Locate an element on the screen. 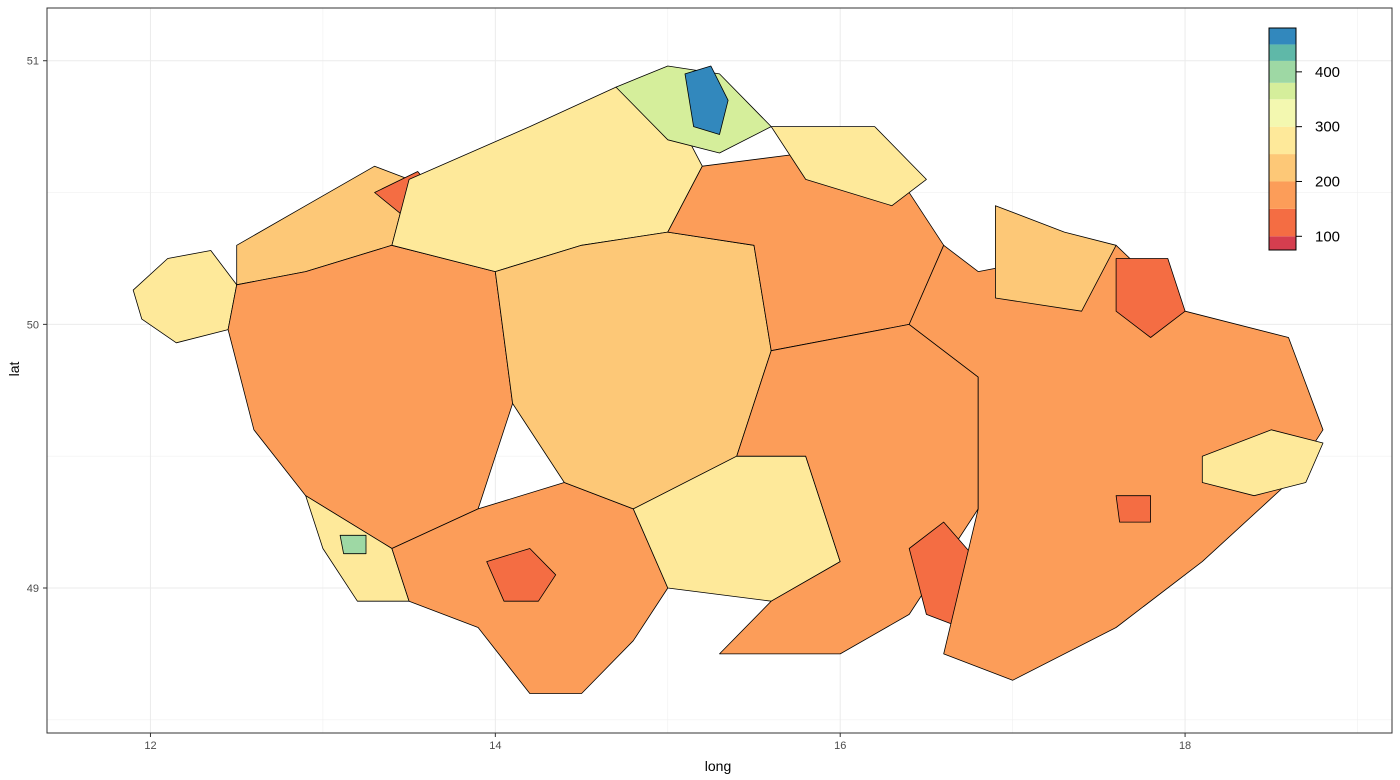 The height and width of the screenshot is (780, 1400). legend-frame is located at coordinates (1282, 139).